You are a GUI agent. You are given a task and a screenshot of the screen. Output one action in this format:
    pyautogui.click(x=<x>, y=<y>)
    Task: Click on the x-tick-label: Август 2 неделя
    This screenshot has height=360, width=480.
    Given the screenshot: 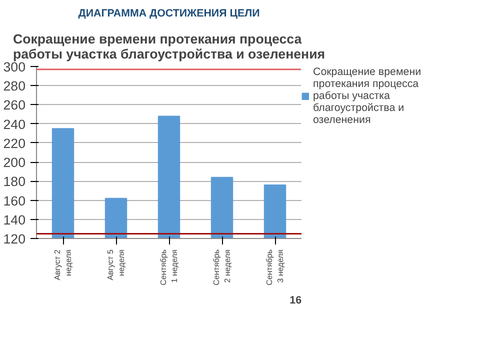 What is the action you would take?
    pyautogui.click(x=63, y=264)
    